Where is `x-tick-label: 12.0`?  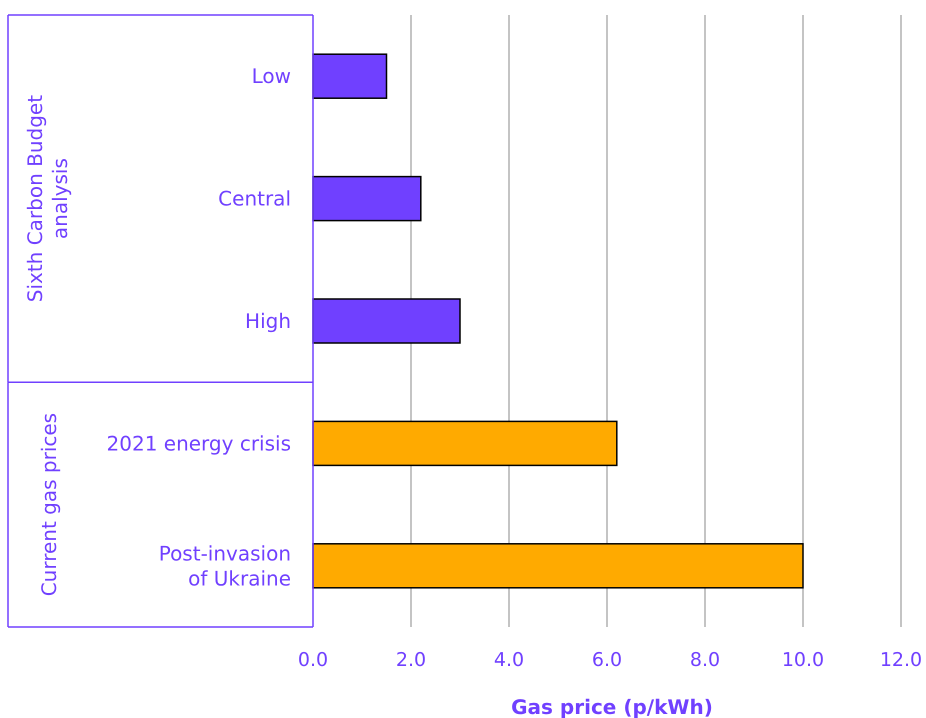
x-tick-label: 12.0 is located at coordinates (901, 660).